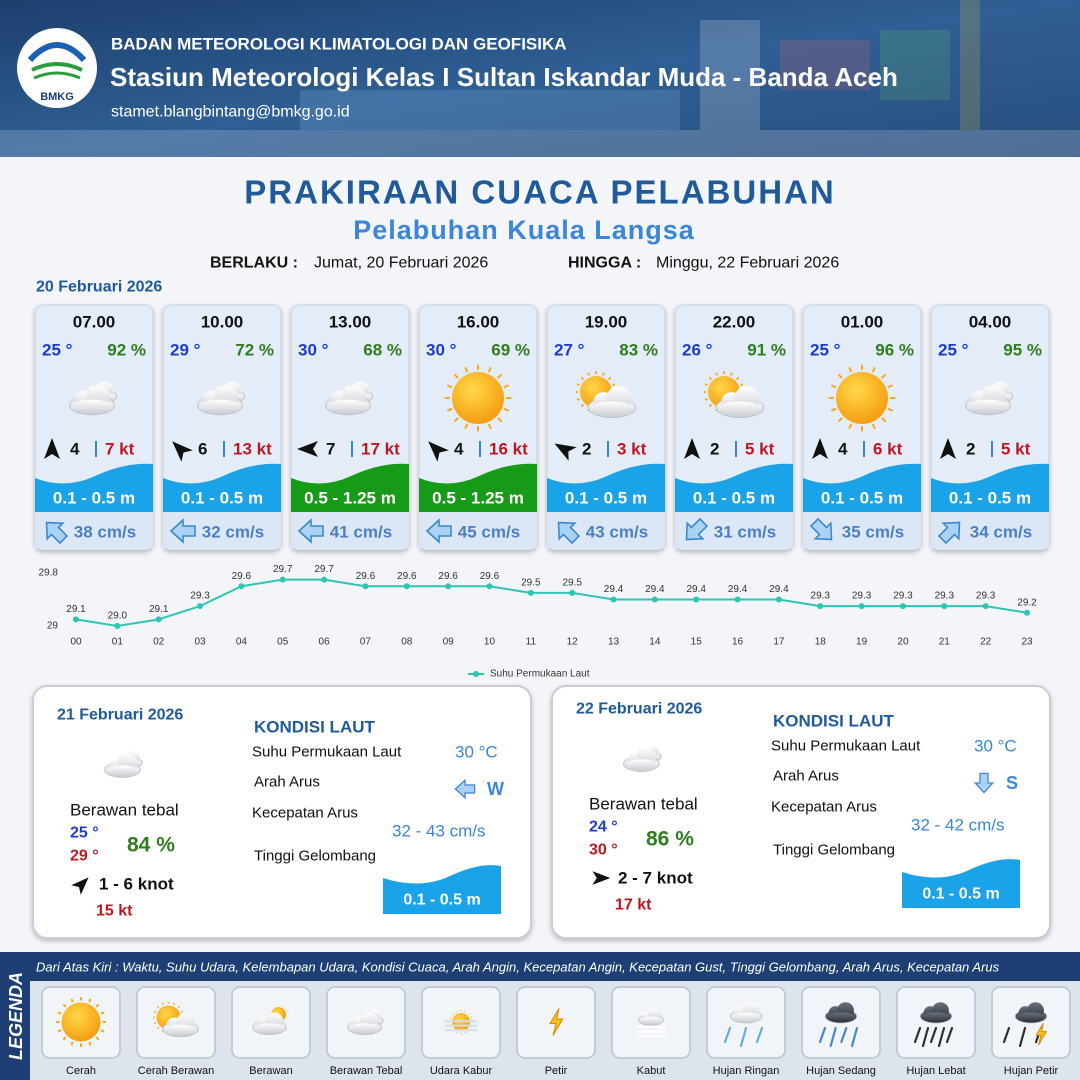 This screenshot has width=1080, height=1080. What do you see at coordinates (945, 642) in the screenshot?
I see `x-tick-label: 21` at bounding box center [945, 642].